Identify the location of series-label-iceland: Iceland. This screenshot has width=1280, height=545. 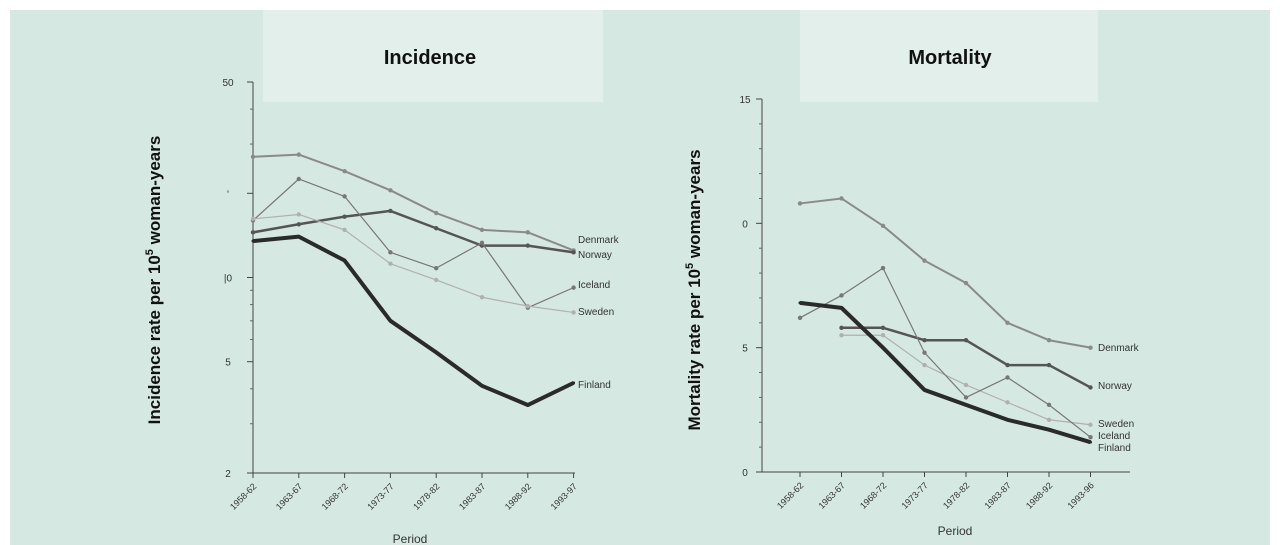
(1114, 436).